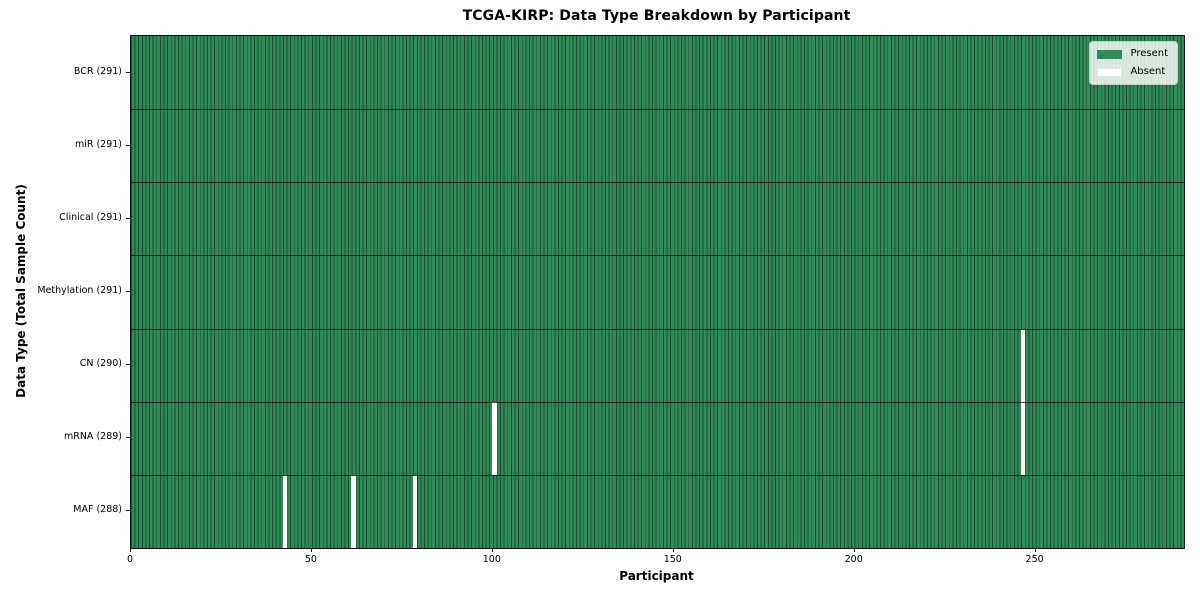 This screenshot has width=1200, height=600. Describe the element at coordinates (92, 437) in the screenshot. I see `y-tick-label: mRNA (289)` at that location.